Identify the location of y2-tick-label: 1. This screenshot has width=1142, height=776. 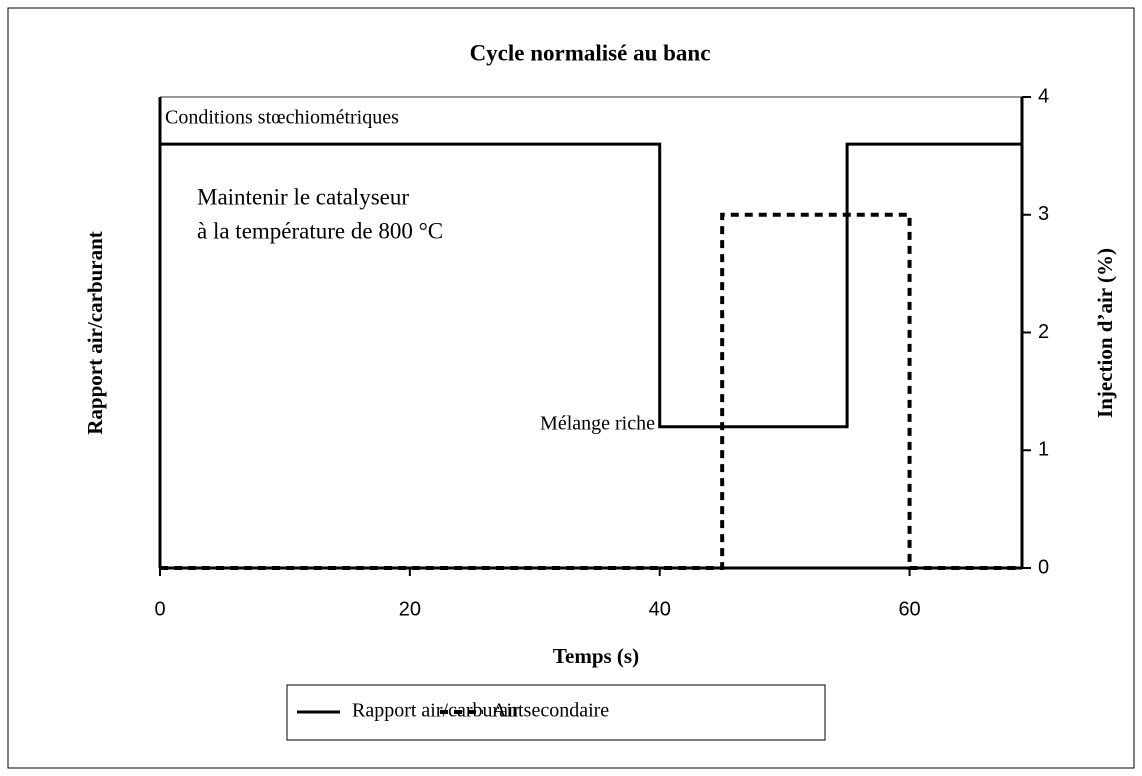
(1043, 450).